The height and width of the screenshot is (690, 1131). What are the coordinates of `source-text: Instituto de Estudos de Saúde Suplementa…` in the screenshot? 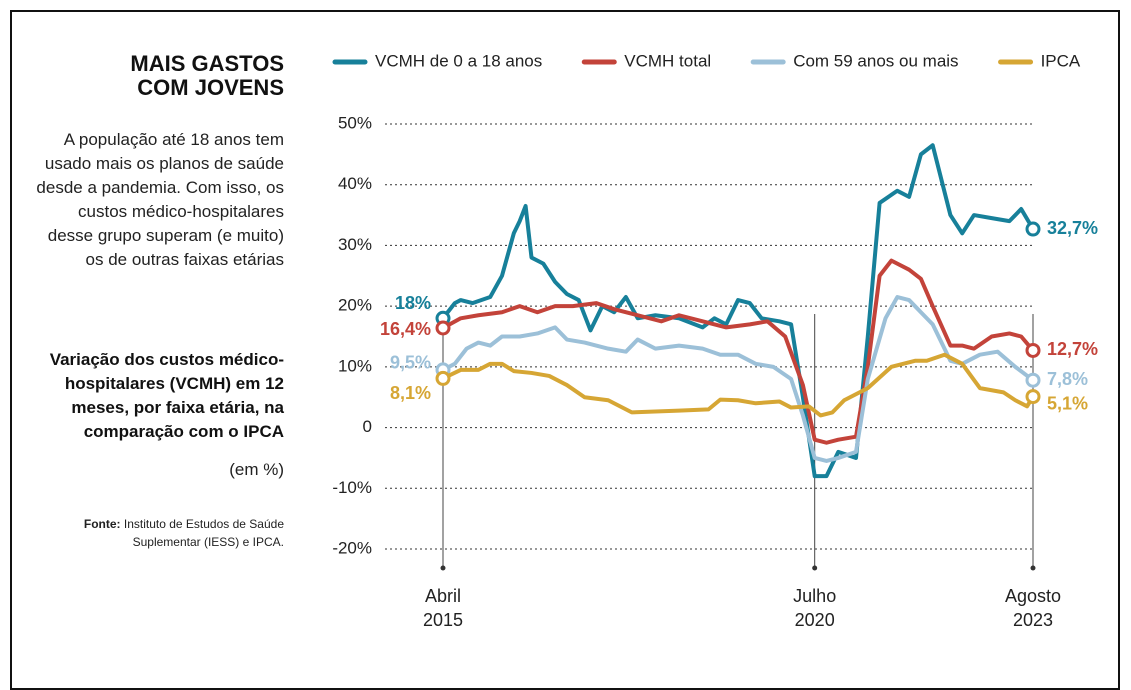 It's located at (203, 533).